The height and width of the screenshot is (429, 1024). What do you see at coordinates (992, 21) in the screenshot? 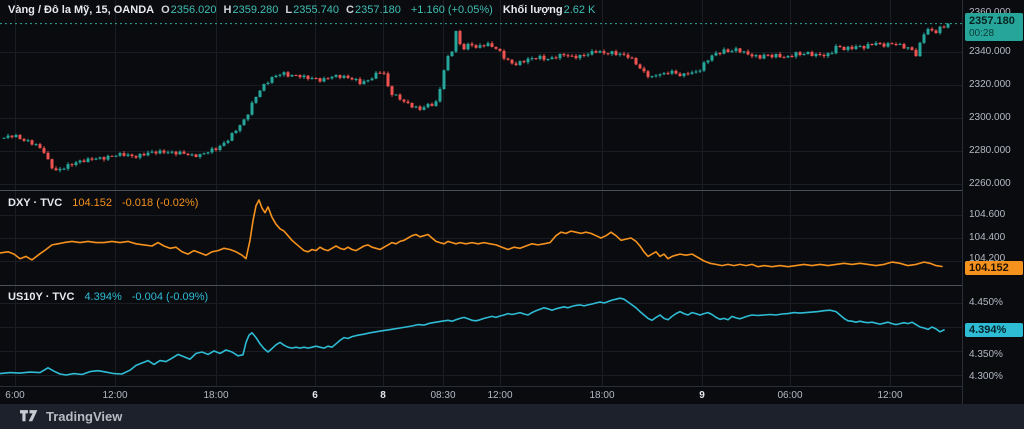
I see `badge-price: 2357.180` at bounding box center [992, 21].